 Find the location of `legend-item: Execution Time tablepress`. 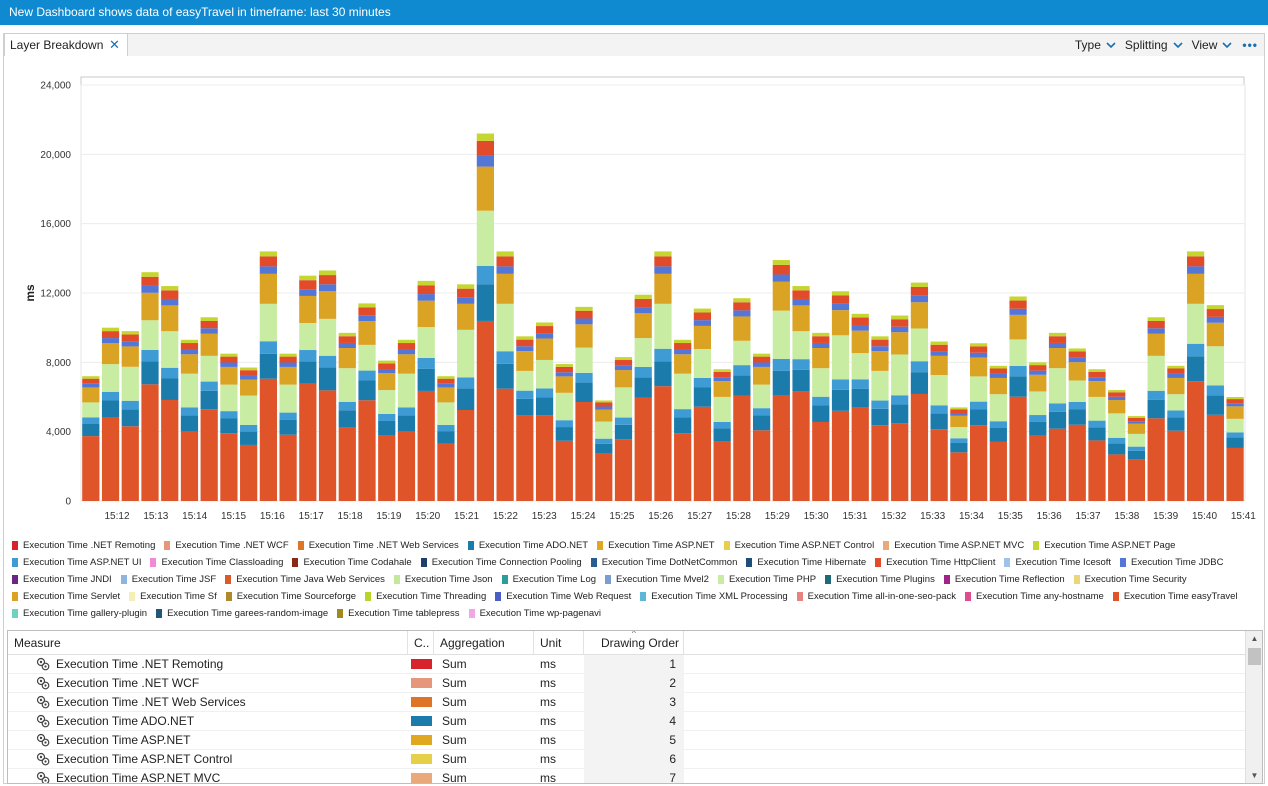

legend-item: Execution Time tablepress is located at coordinates (398, 613).